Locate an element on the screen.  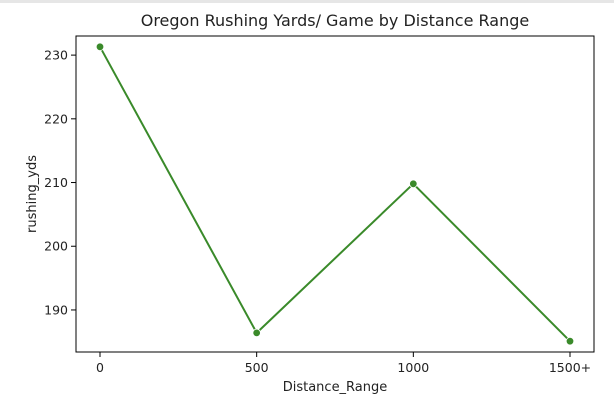
y-tick-label: 230 is located at coordinates (56, 55).